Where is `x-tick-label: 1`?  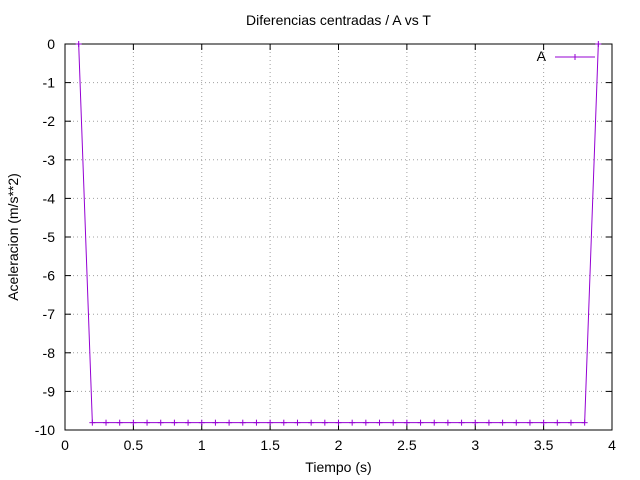 x-tick-label: 1 is located at coordinates (202, 445).